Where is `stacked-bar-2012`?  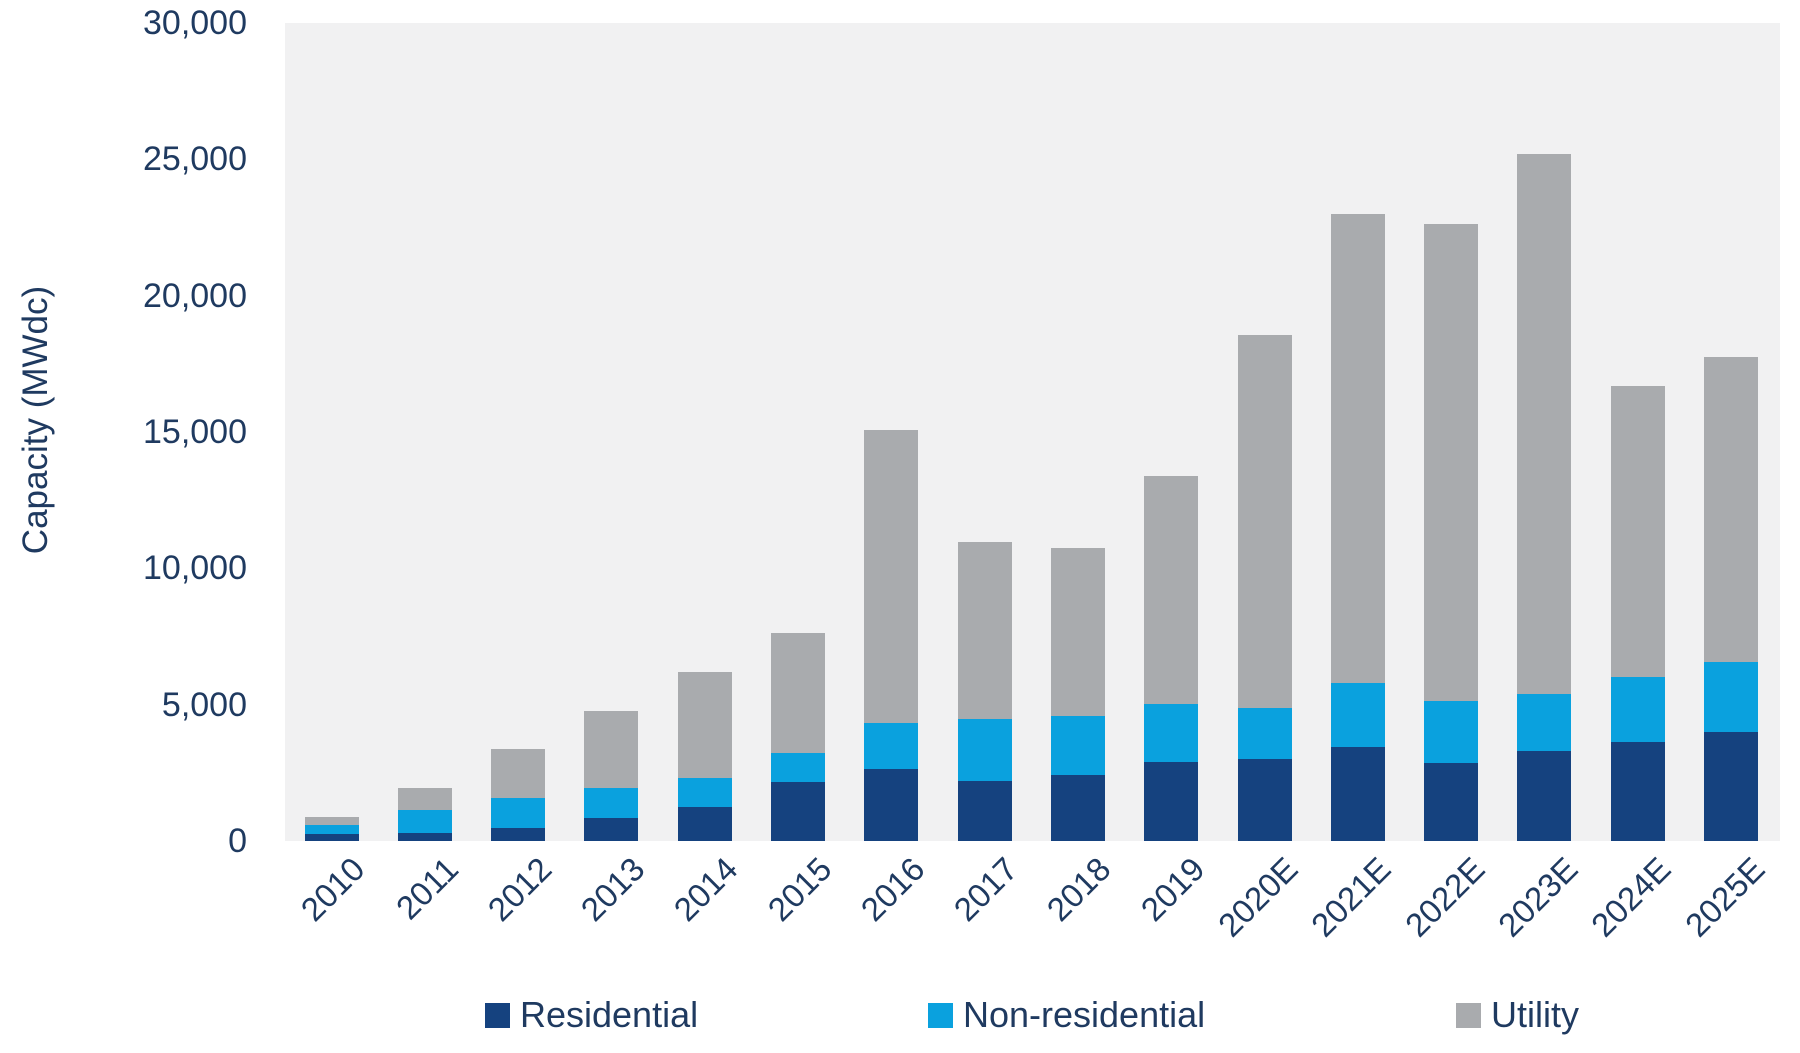 stacked-bar-2012 is located at coordinates (518, 794).